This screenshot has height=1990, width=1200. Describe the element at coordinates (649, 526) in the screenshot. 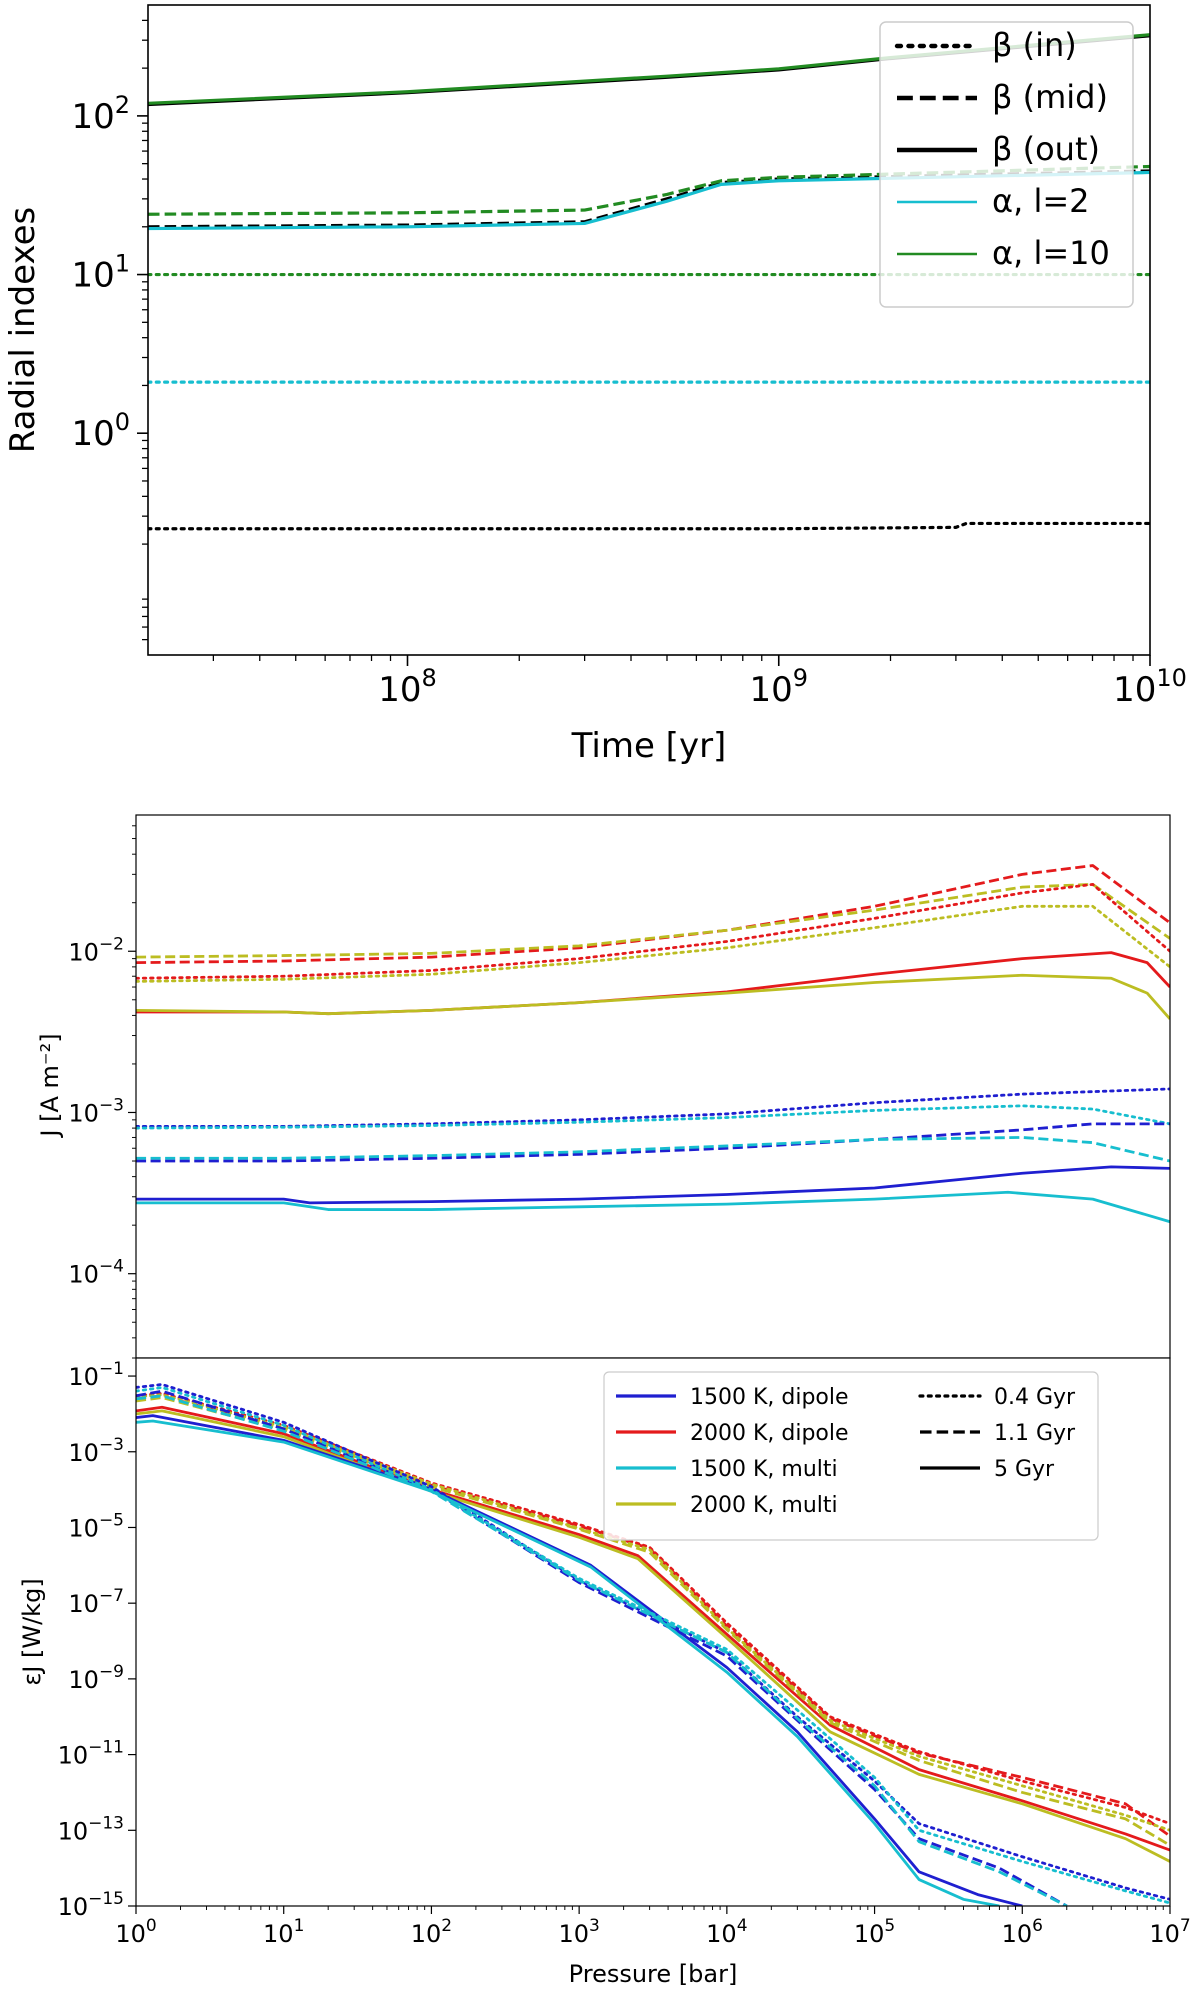

I see `radial-series-in` at that location.